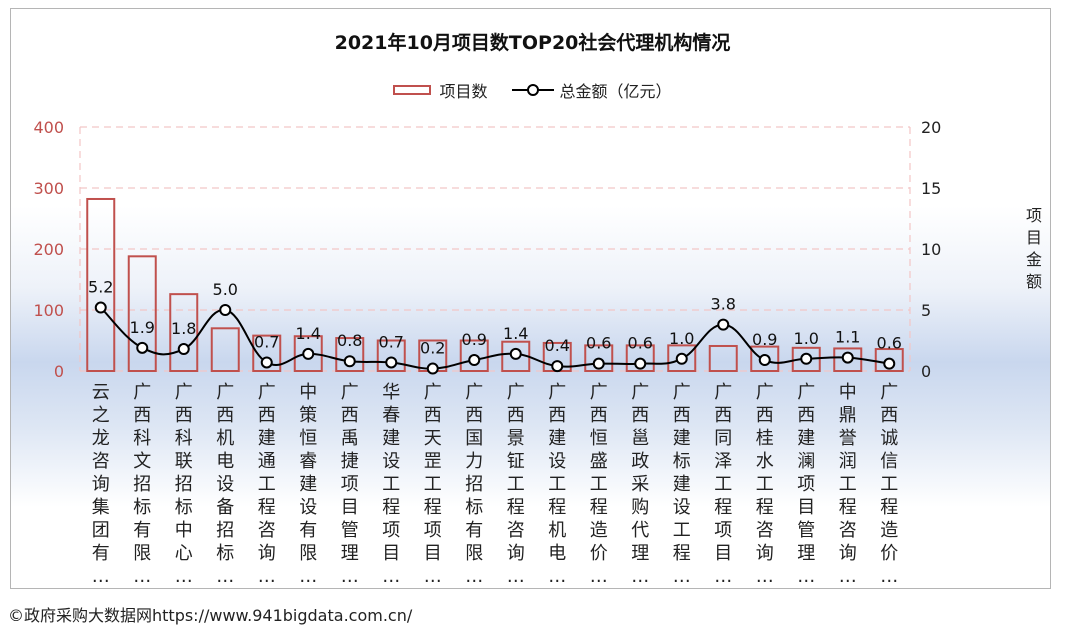  Describe the element at coordinates (432, 348) in the screenshot. I see `data-label: 0.2` at that location.